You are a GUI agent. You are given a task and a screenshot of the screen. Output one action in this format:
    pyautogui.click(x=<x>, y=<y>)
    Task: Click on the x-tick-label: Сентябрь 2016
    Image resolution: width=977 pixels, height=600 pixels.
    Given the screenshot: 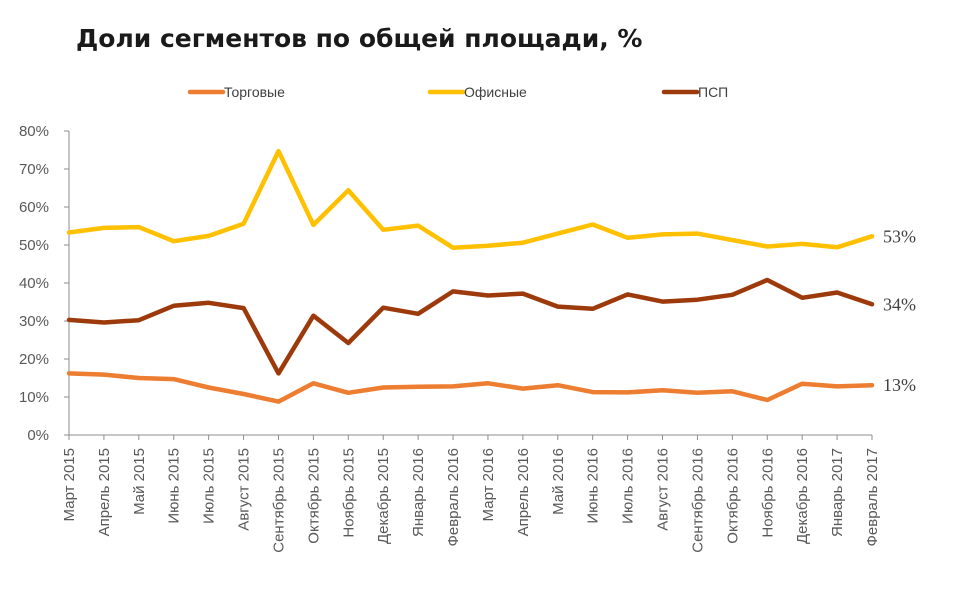 What is the action you would take?
    pyautogui.click(x=697, y=500)
    